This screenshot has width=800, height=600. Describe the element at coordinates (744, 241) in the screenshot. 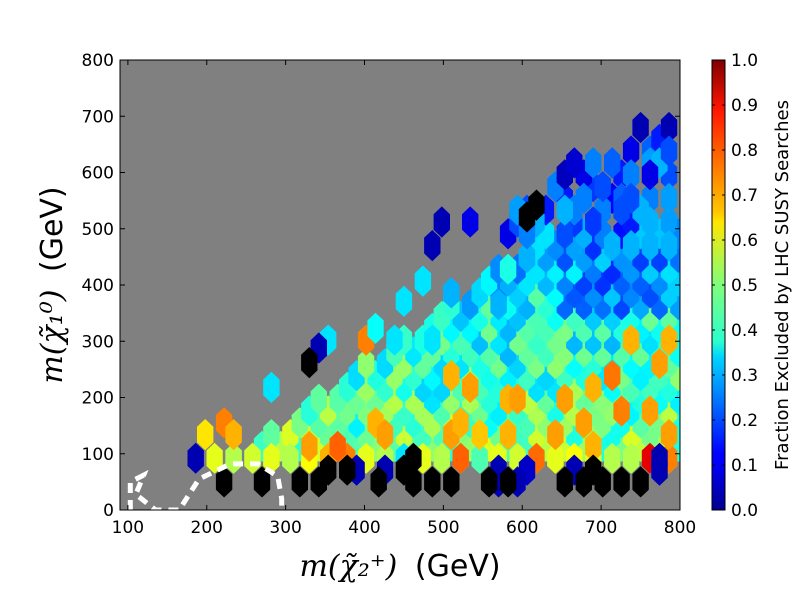

I see `colorbar-tick-label: 0.6` at that location.